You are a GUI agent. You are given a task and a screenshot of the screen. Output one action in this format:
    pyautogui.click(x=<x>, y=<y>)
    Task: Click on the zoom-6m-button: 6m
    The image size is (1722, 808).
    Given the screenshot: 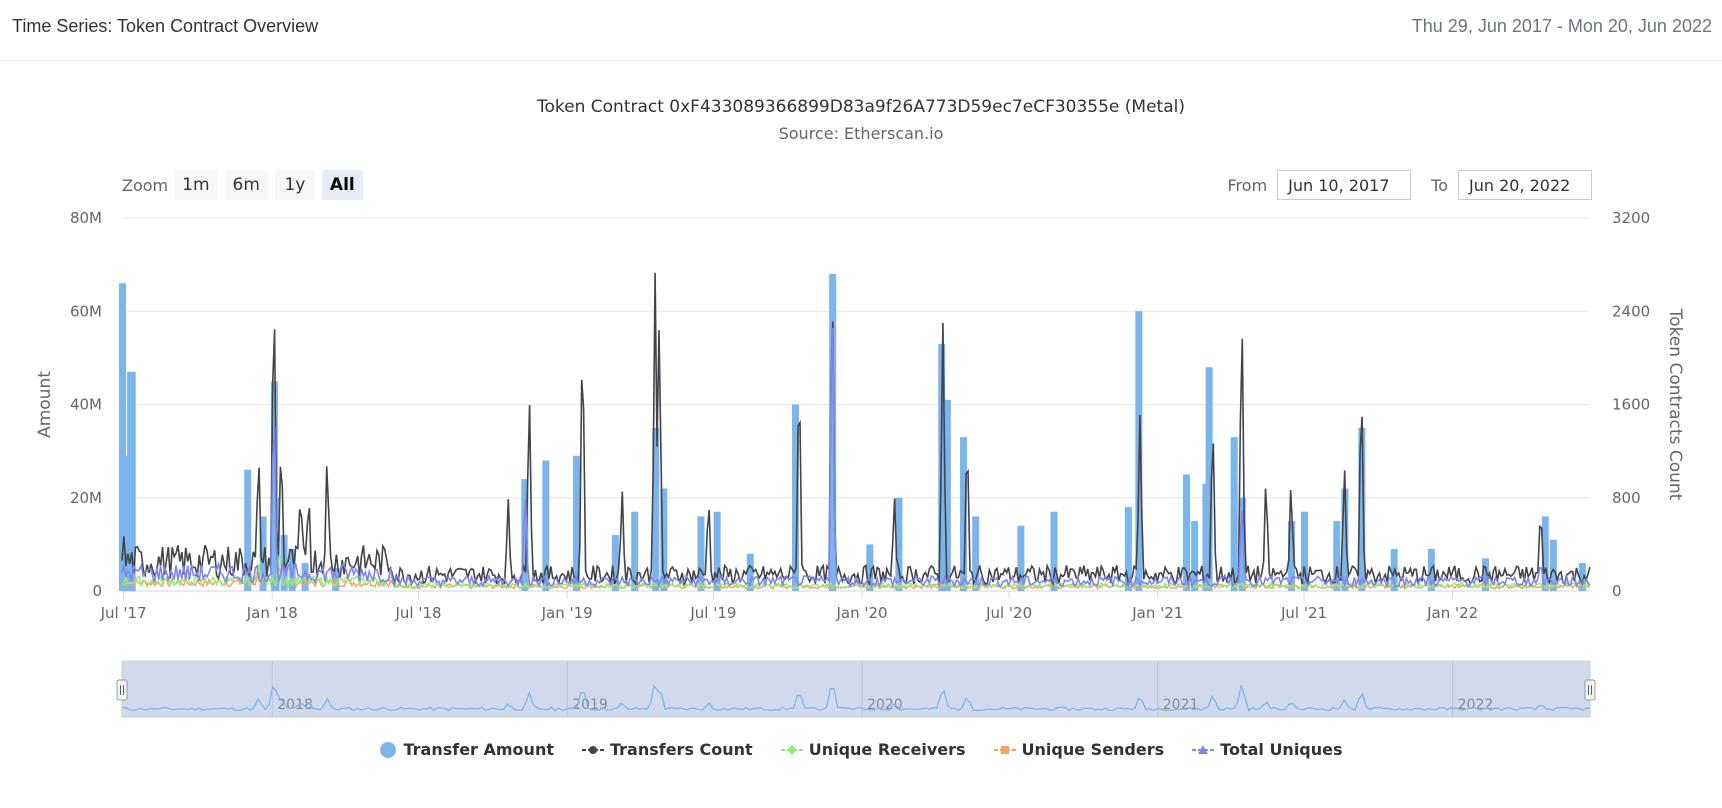 What is the action you would take?
    pyautogui.click(x=246, y=185)
    